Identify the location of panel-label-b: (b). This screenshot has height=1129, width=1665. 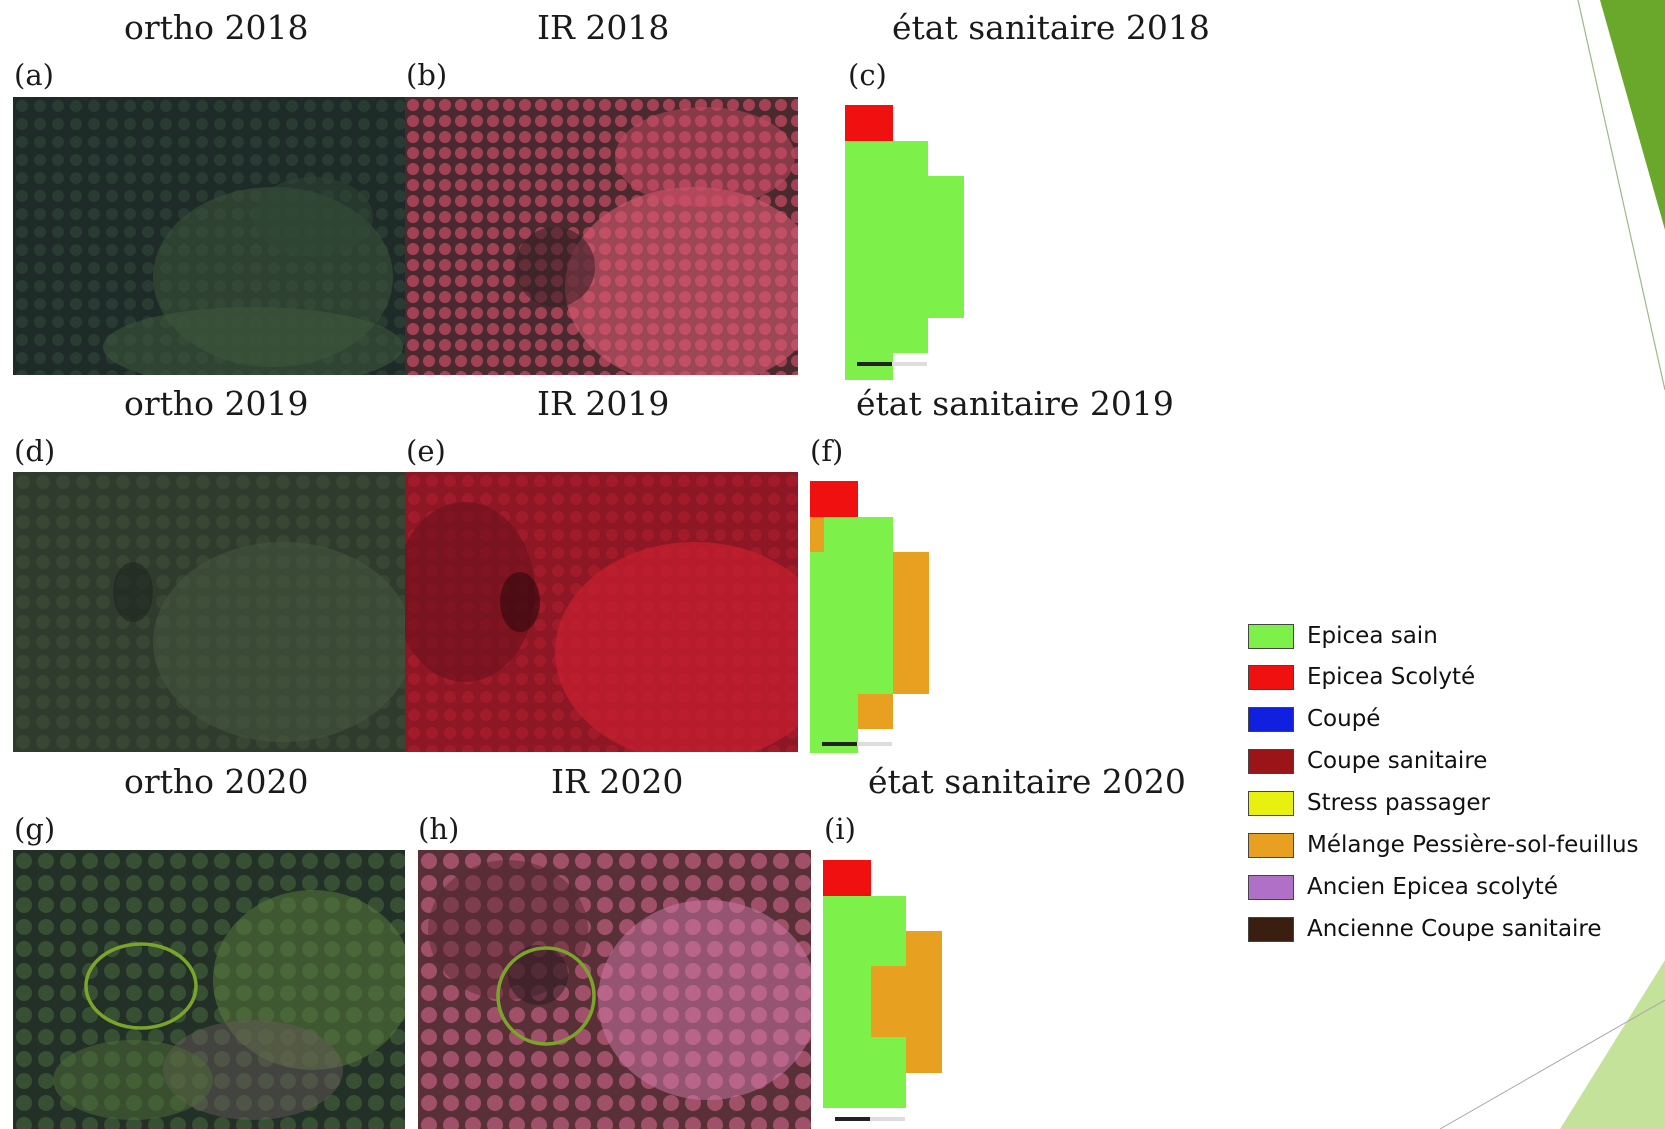
(427, 75).